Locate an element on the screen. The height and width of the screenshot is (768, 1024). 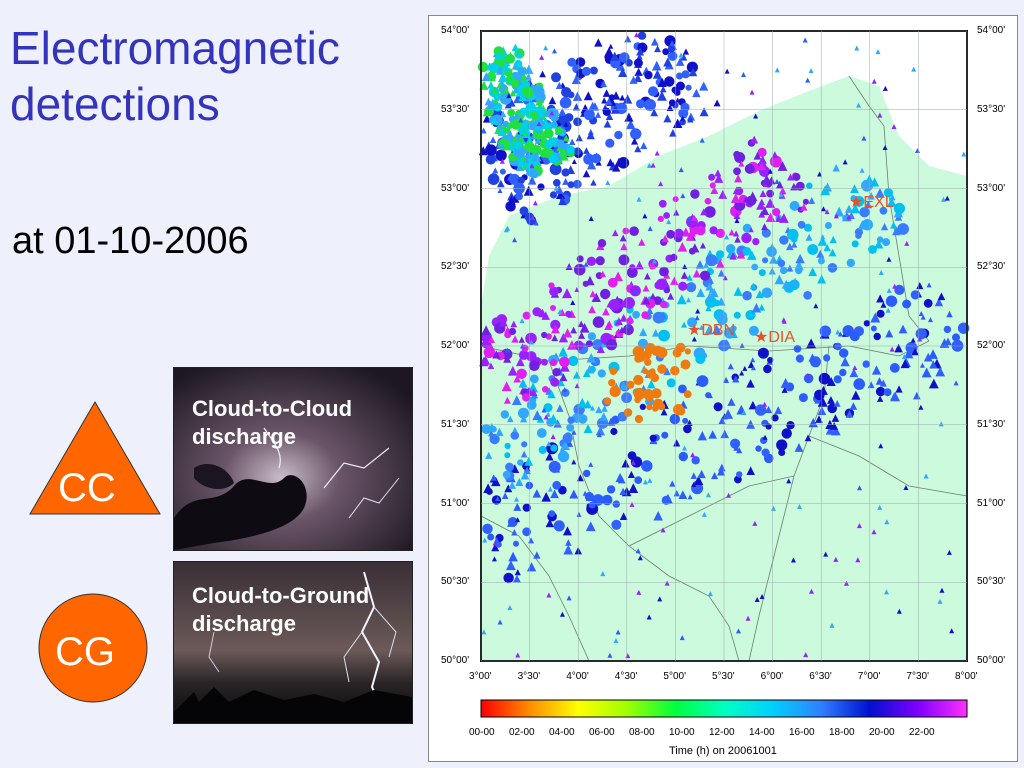
cloud-to-cloud-caption: Cloud-to-Cloud discharge is located at coordinates (272, 423).